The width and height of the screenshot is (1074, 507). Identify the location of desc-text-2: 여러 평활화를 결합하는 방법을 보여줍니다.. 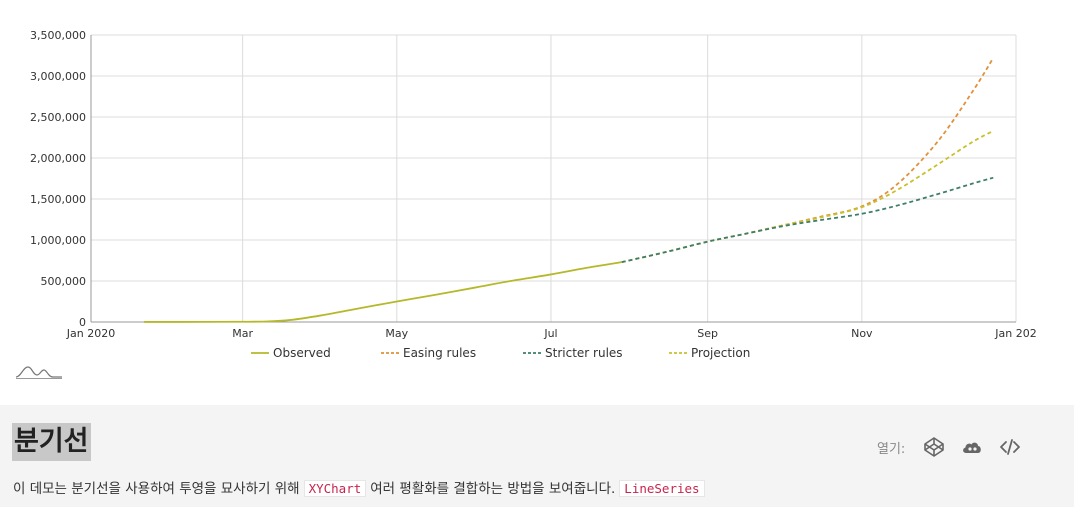
(493, 489).